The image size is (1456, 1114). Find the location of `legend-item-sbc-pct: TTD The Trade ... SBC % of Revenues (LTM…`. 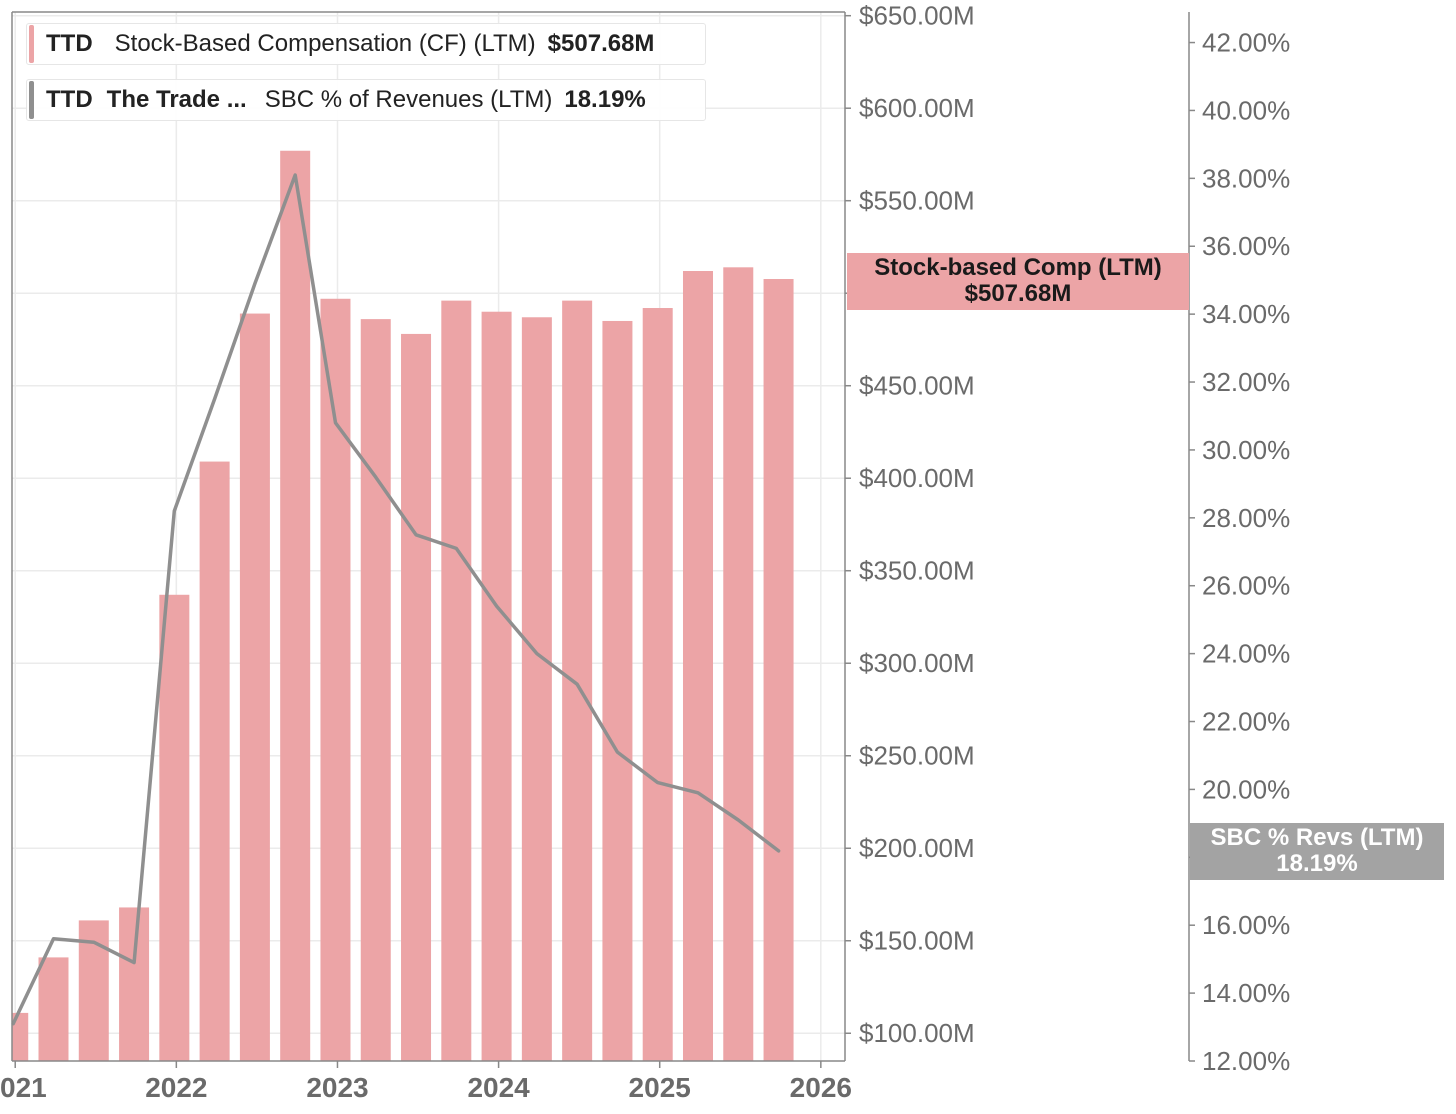

legend-item-sbc-pct: TTD The Trade ... SBC % of Revenues (LTM… is located at coordinates (366, 100).